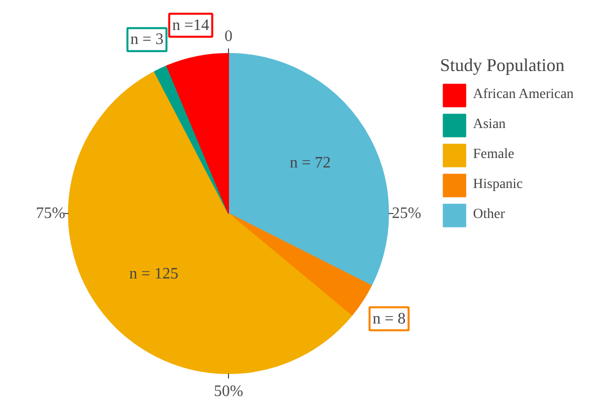  Describe the element at coordinates (51, 213) in the screenshot. I see `text: 75%` at that location.